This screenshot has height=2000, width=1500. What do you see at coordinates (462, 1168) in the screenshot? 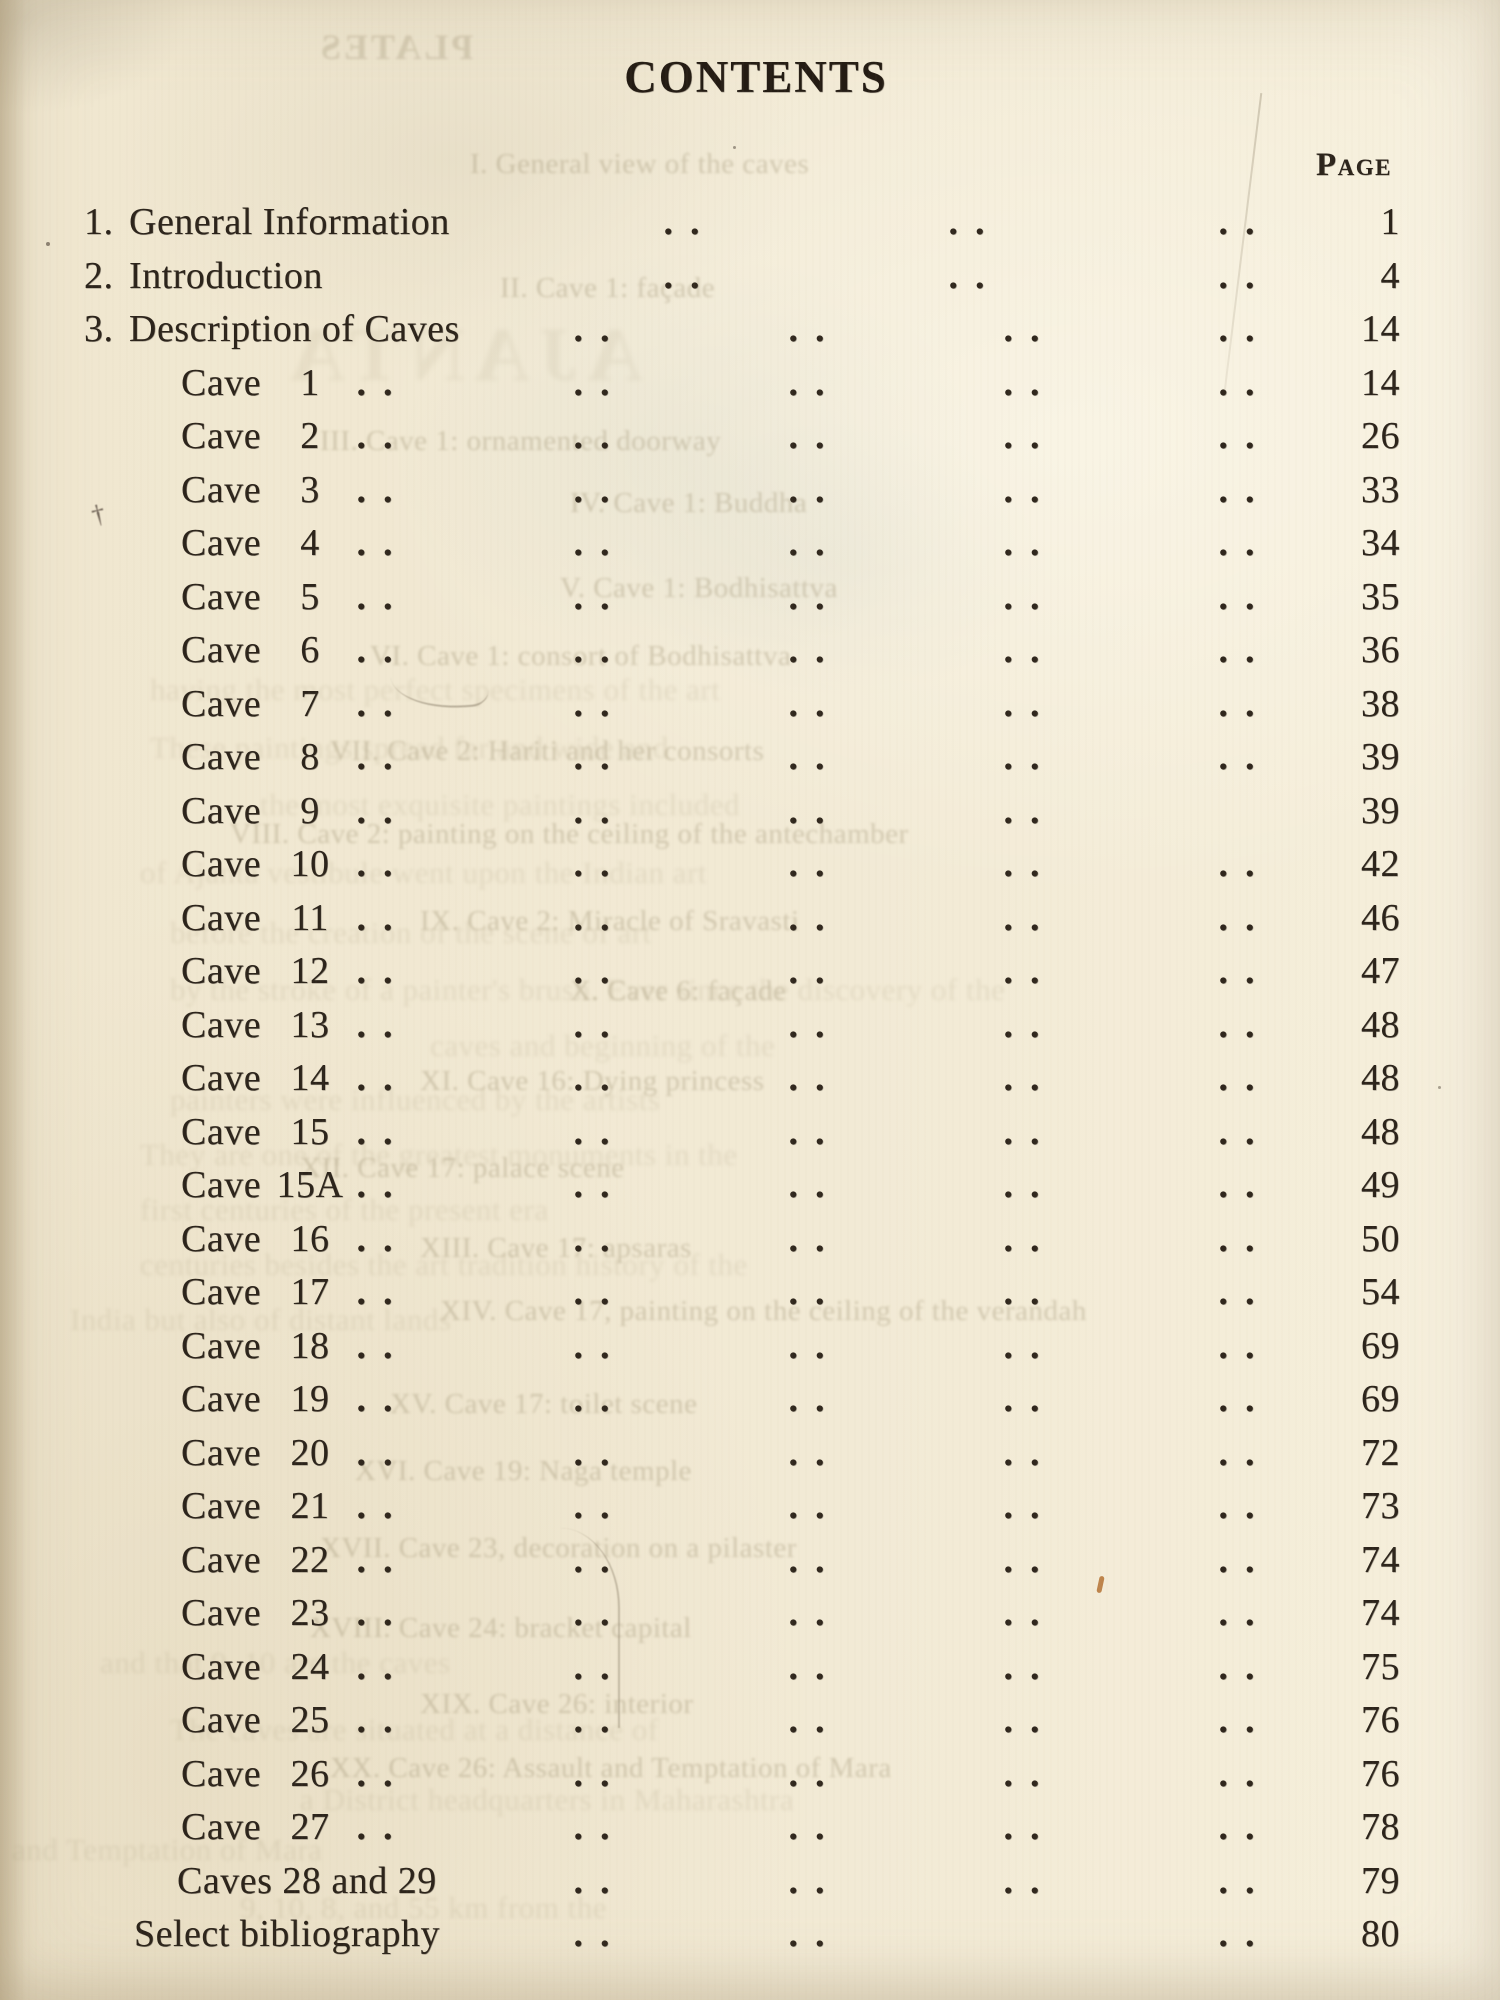
I see `bleedthrough-line: XII. Cave 17: palace scene` at bounding box center [462, 1168].